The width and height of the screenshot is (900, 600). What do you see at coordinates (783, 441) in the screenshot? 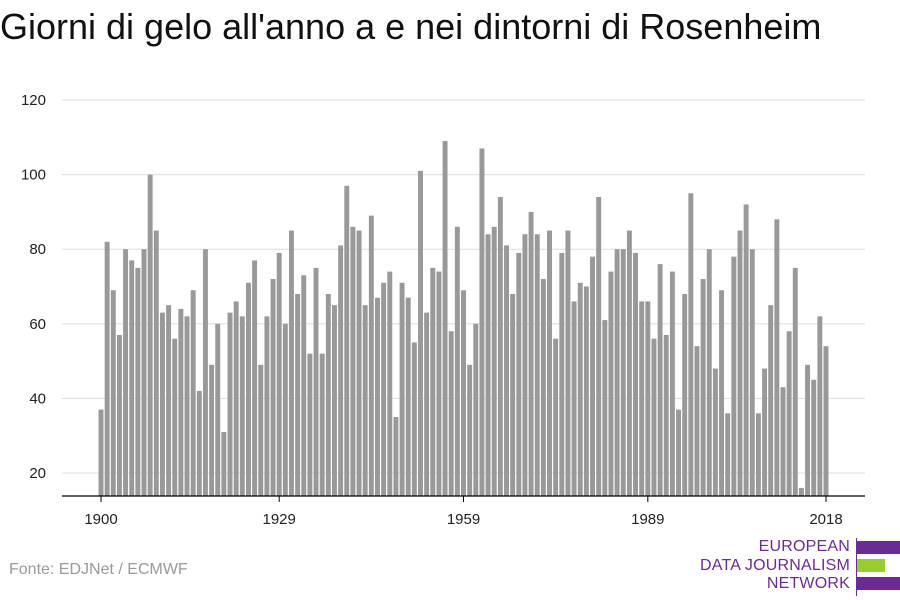
I see `bar-2011` at bounding box center [783, 441].